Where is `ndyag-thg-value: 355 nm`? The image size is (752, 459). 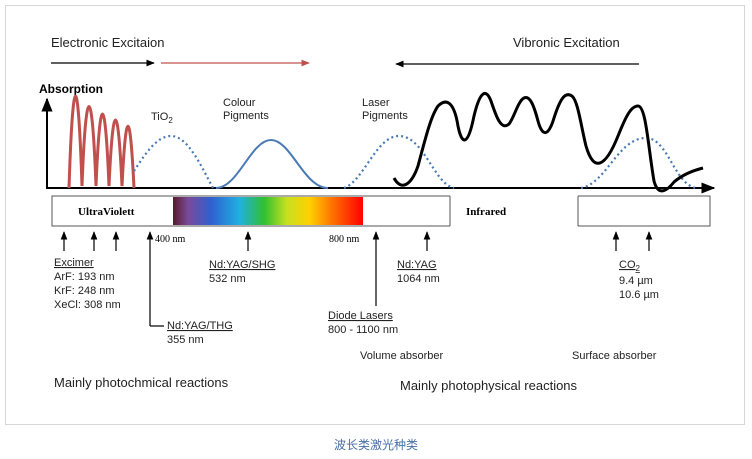
ndyag-thg-value: 355 nm is located at coordinates (185, 340).